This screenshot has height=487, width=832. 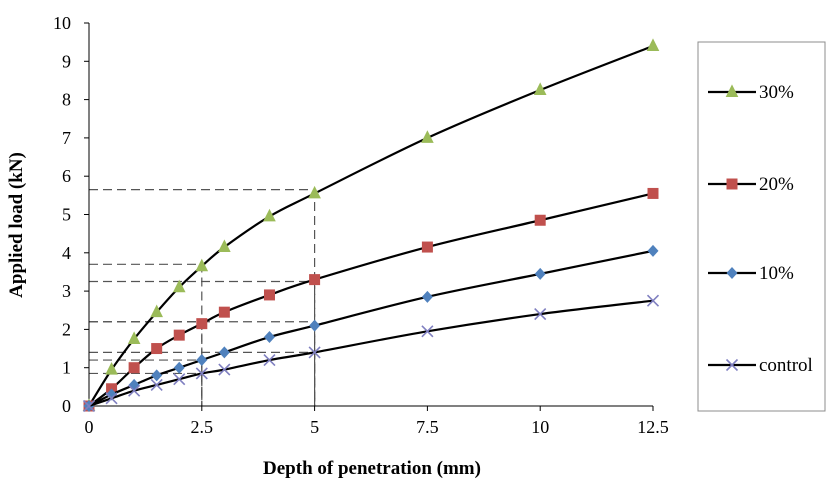 What do you see at coordinates (66, 291) in the screenshot?
I see `y-tick-label: 3` at bounding box center [66, 291].